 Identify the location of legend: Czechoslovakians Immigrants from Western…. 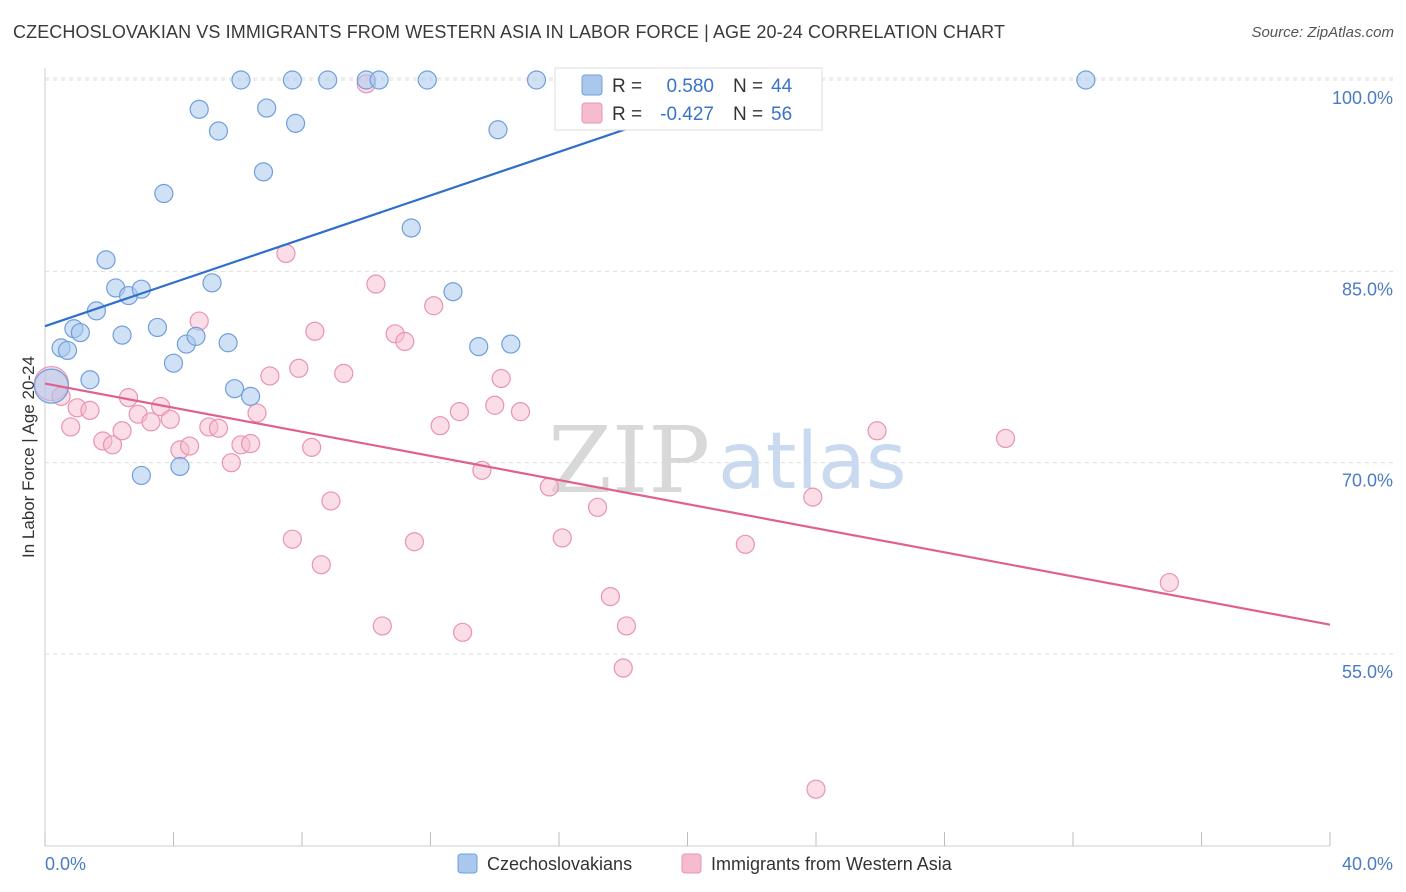
(705, 863).